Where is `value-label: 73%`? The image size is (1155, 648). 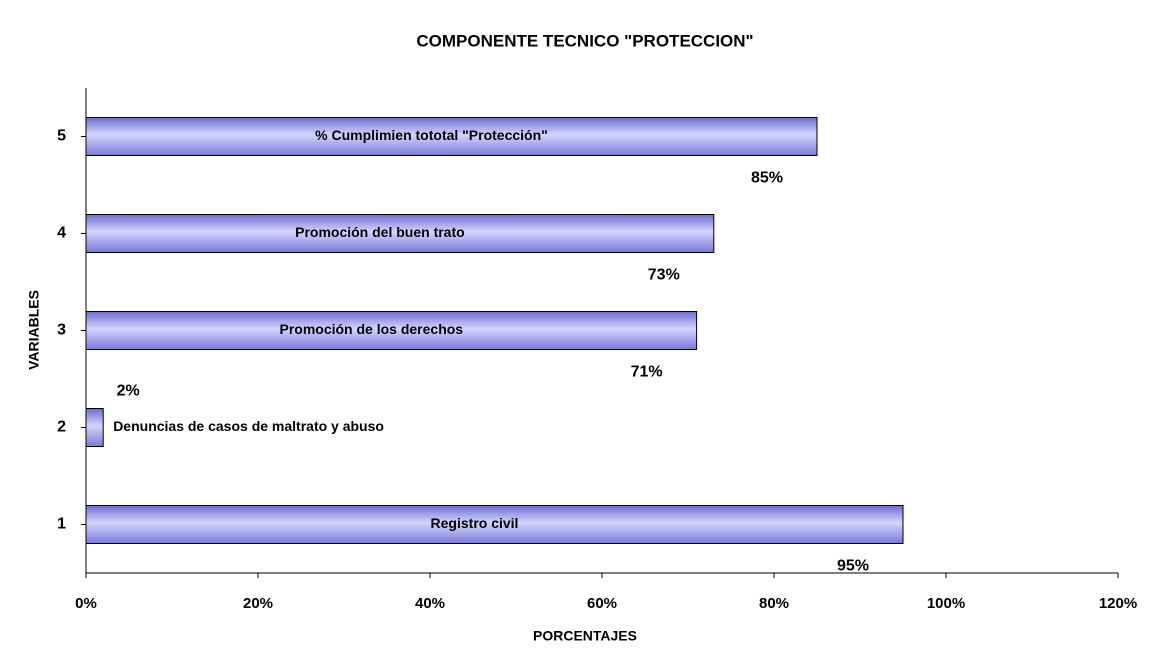
value-label: 73% is located at coordinates (664, 275).